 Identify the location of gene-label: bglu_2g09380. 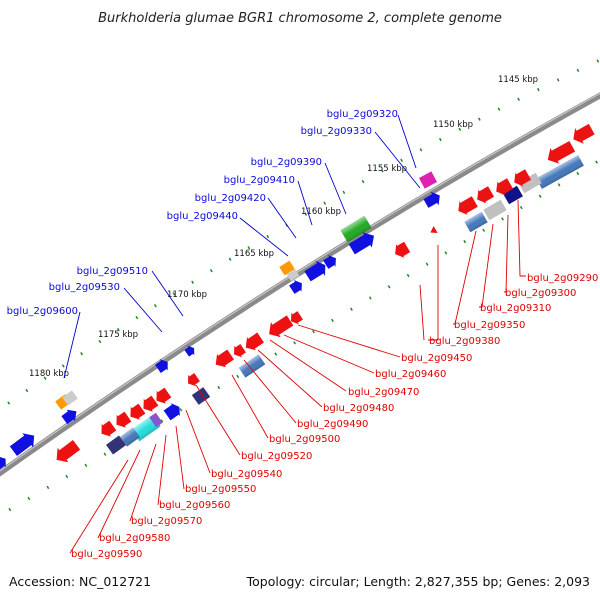
(464, 341).